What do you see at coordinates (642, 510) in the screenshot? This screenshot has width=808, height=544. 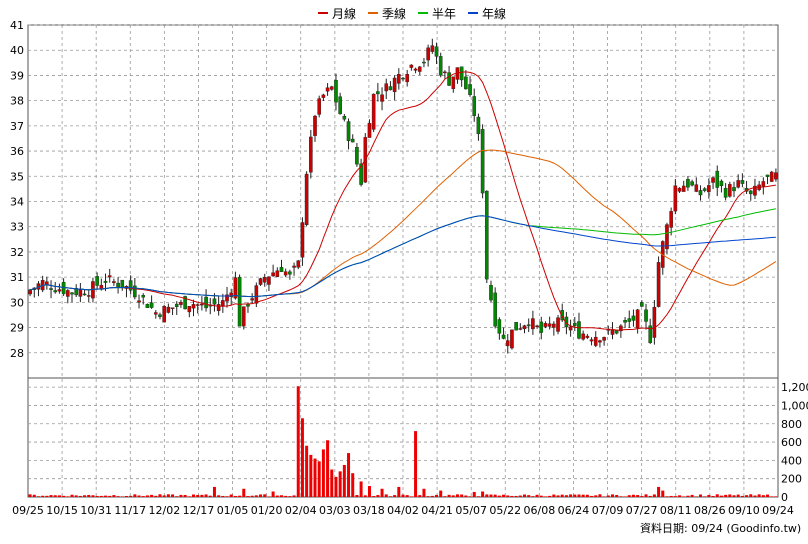 I see `date-tick-label: 07/27` at bounding box center [642, 510].